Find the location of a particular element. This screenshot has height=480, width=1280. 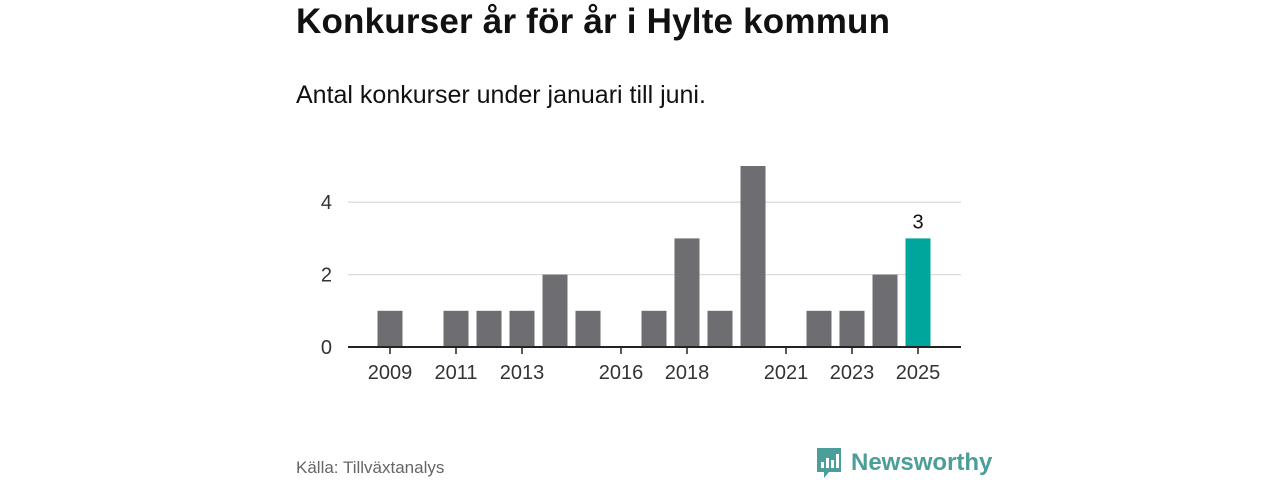

source-note: Källa: Tillväxtanalys is located at coordinates (370, 467).